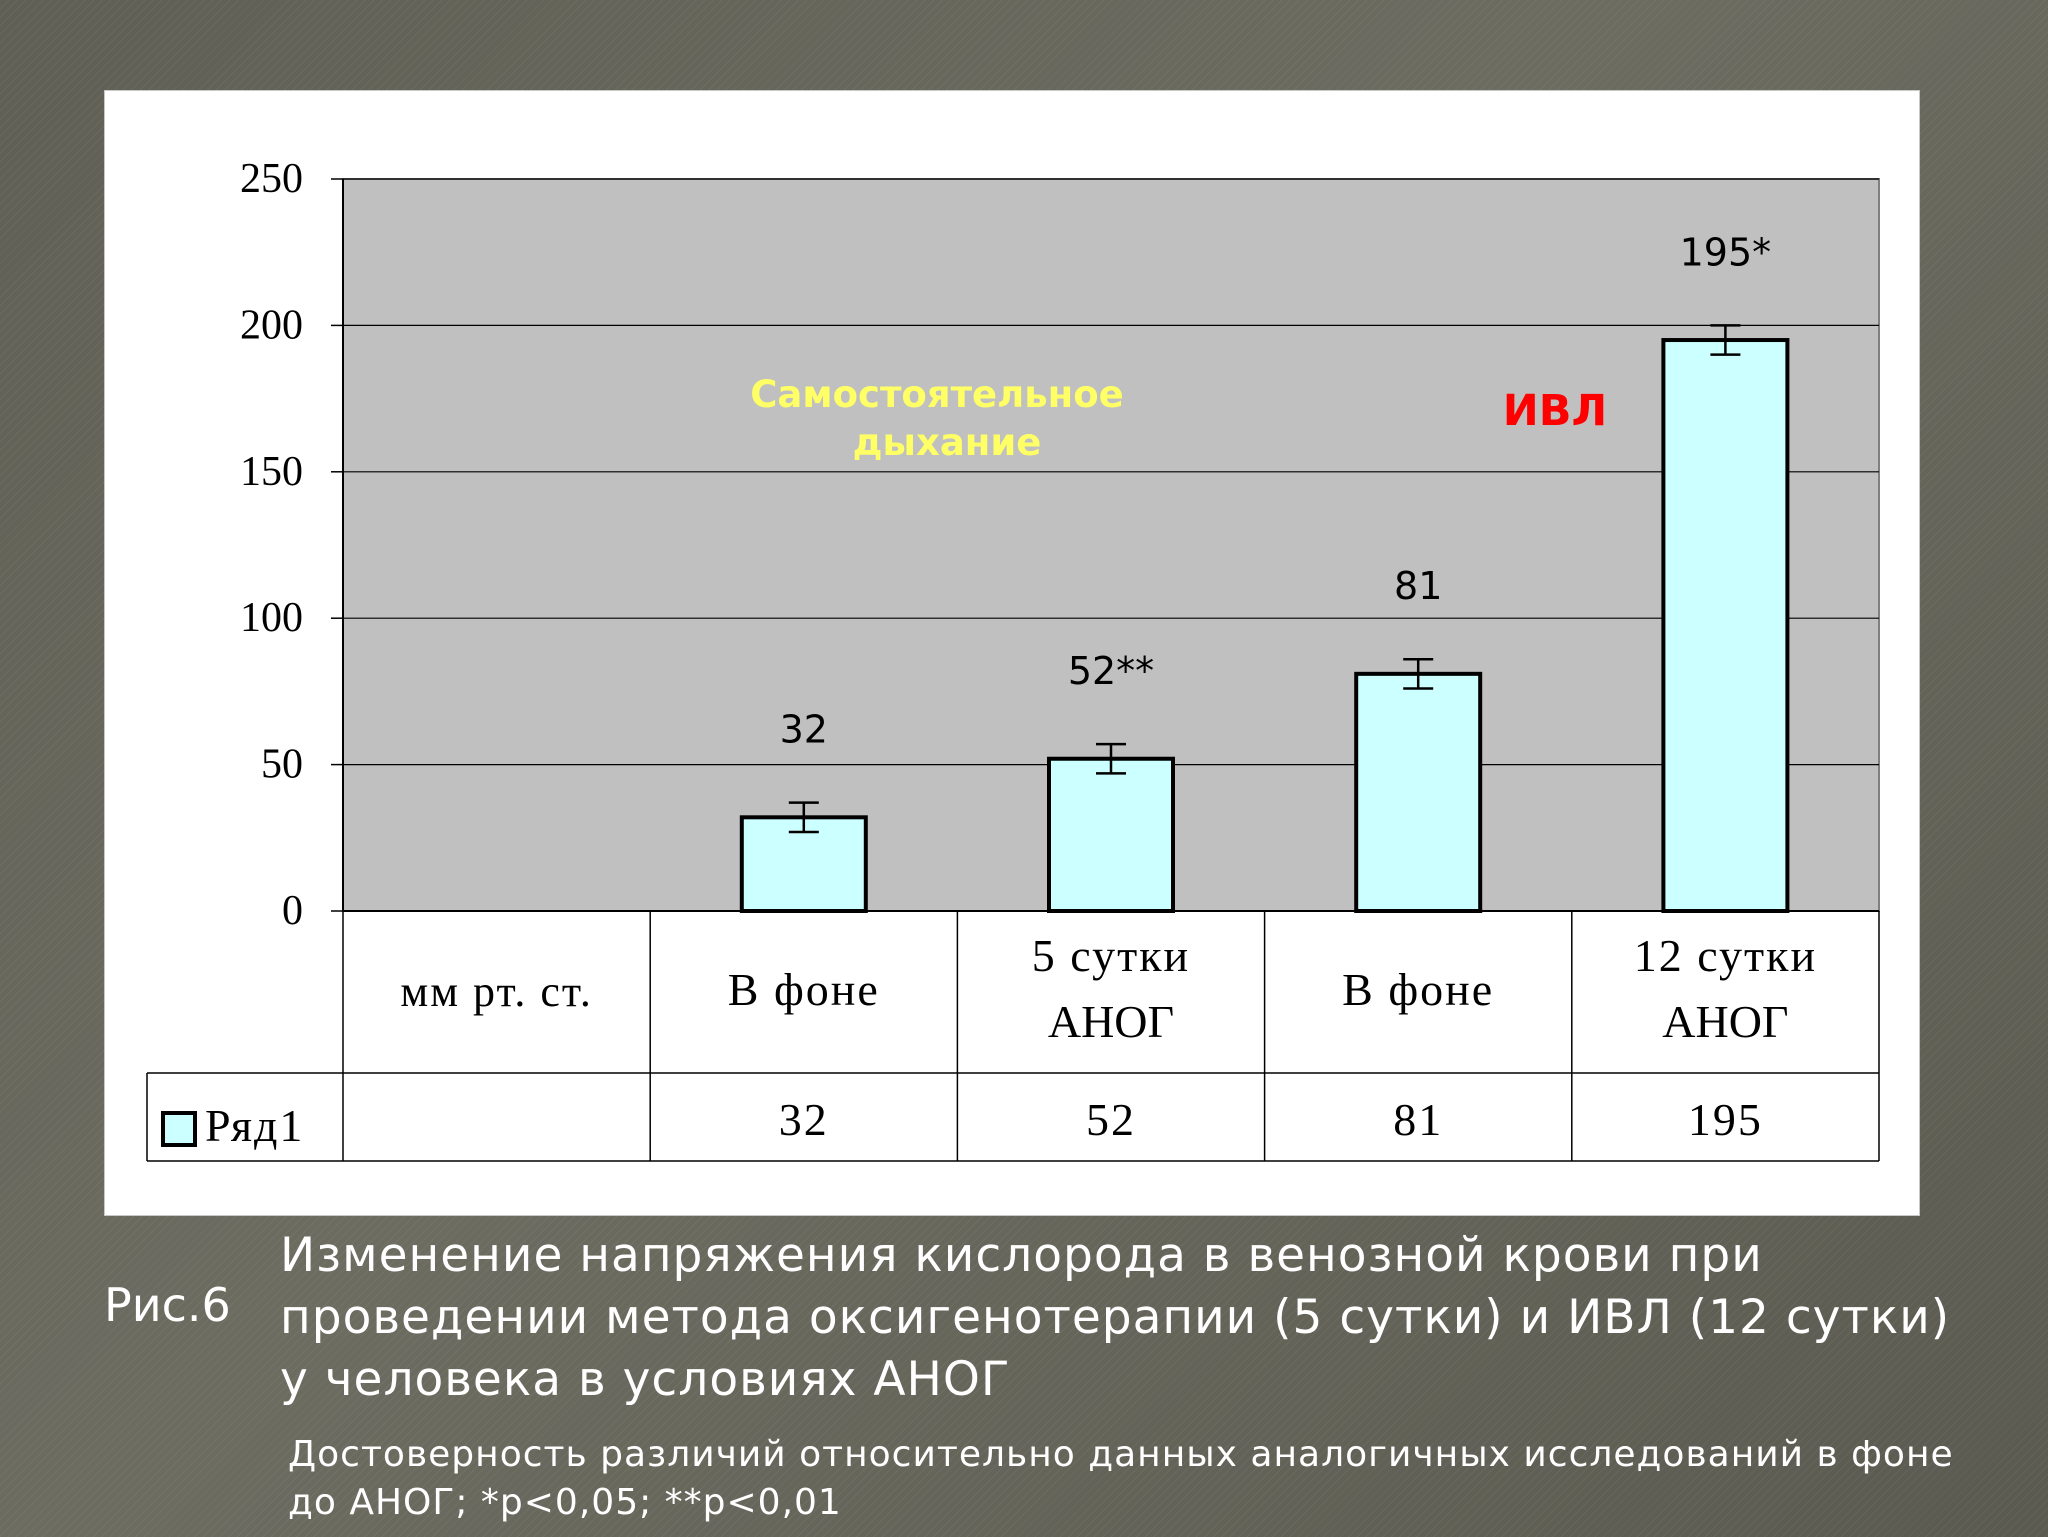  Describe the element at coordinates (271, 325) in the screenshot. I see `y-tick-label-4: 200` at that location.